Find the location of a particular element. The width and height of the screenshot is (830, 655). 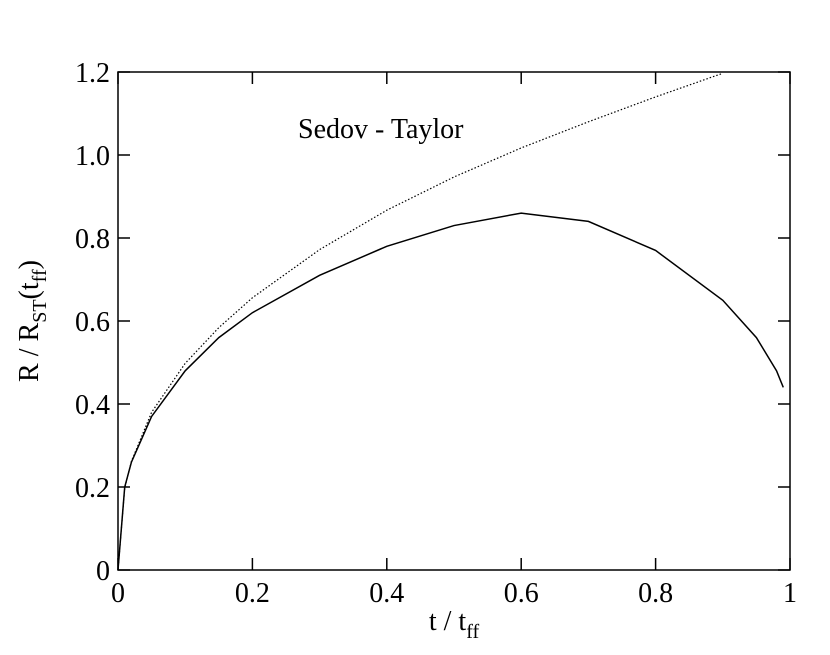

x-axis-label: t / tff is located at coordinates (454, 624).